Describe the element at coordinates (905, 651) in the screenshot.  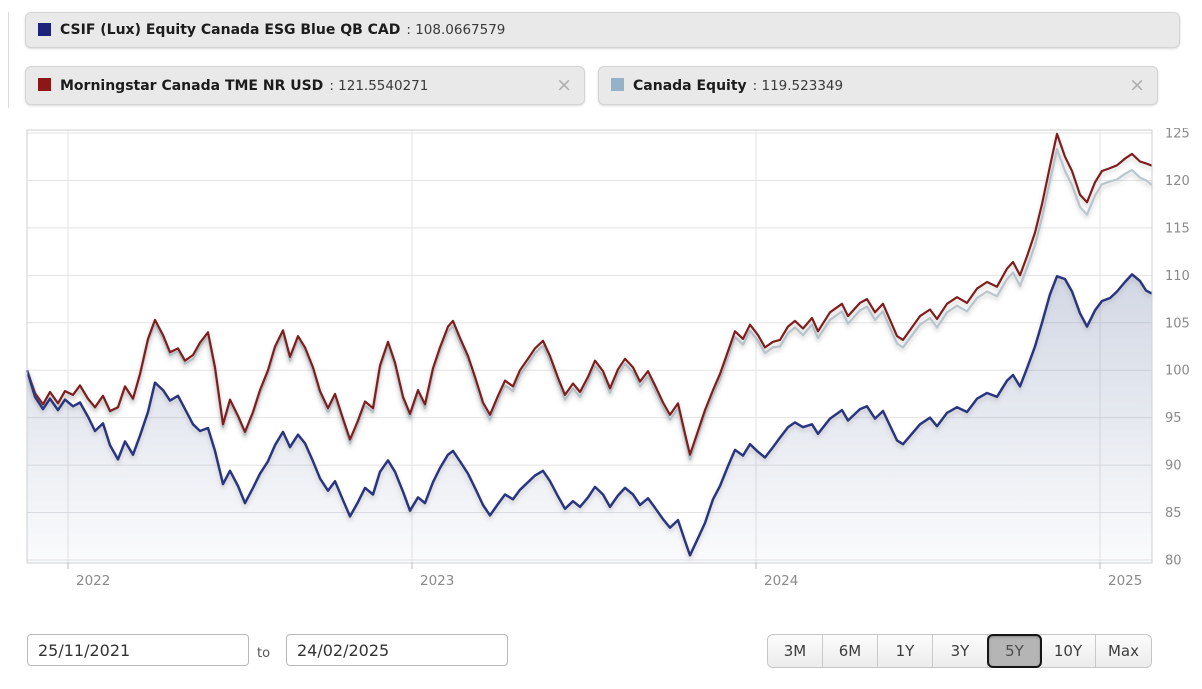
I see `range-button-1y: 1Y` at that location.